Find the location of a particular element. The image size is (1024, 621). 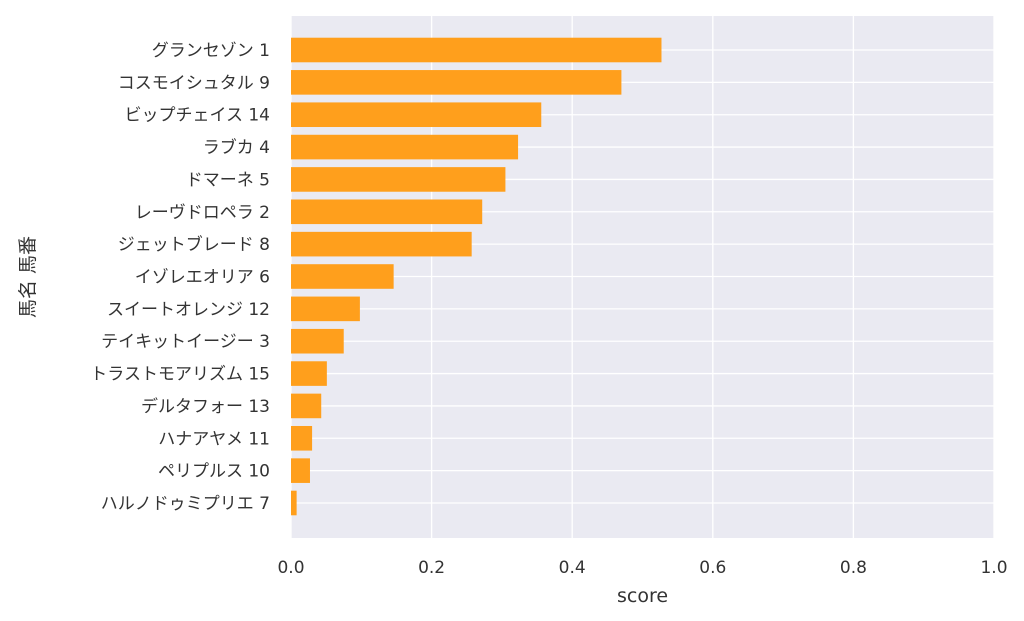

x-tick-label: 0.6 is located at coordinates (712, 568).